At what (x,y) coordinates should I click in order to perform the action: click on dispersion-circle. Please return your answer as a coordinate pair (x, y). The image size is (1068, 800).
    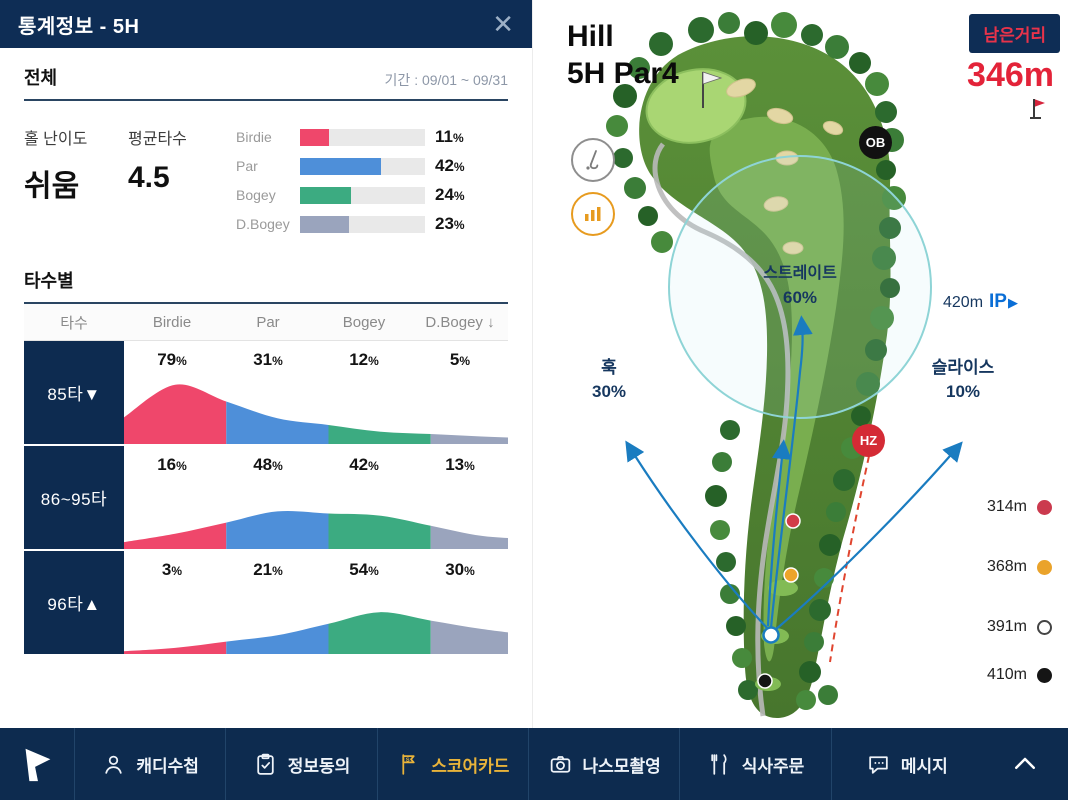
    Looking at the image, I should click on (800, 287).